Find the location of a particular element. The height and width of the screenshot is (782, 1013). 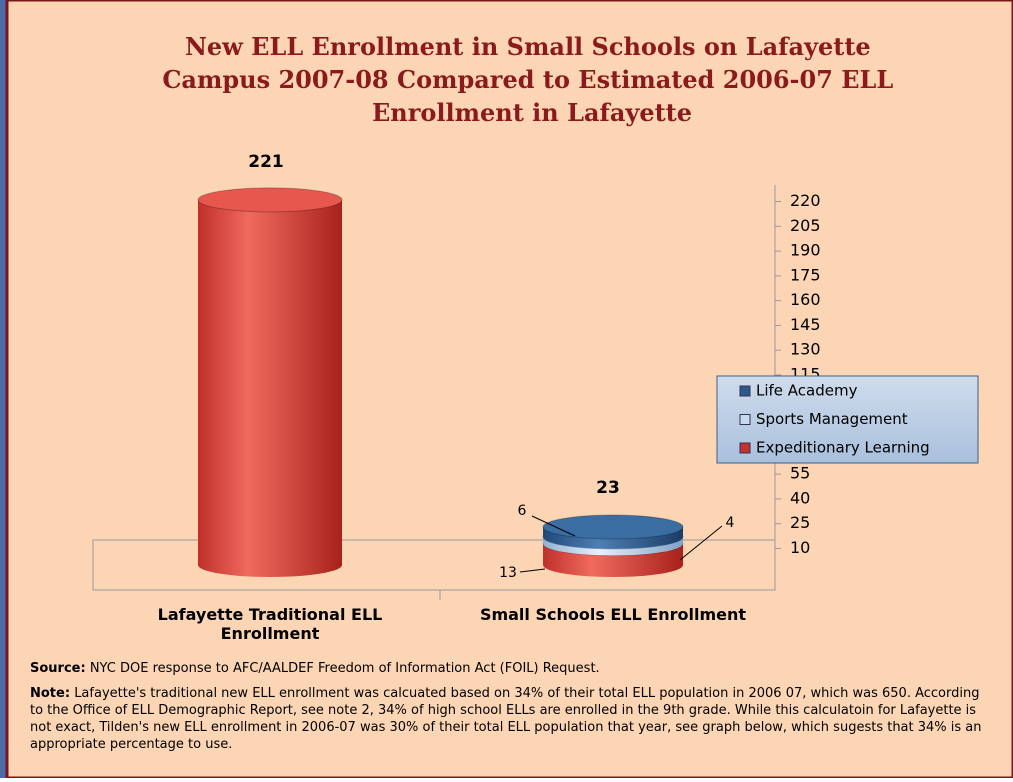

y-tick-label: 220 is located at coordinates (805, 200).